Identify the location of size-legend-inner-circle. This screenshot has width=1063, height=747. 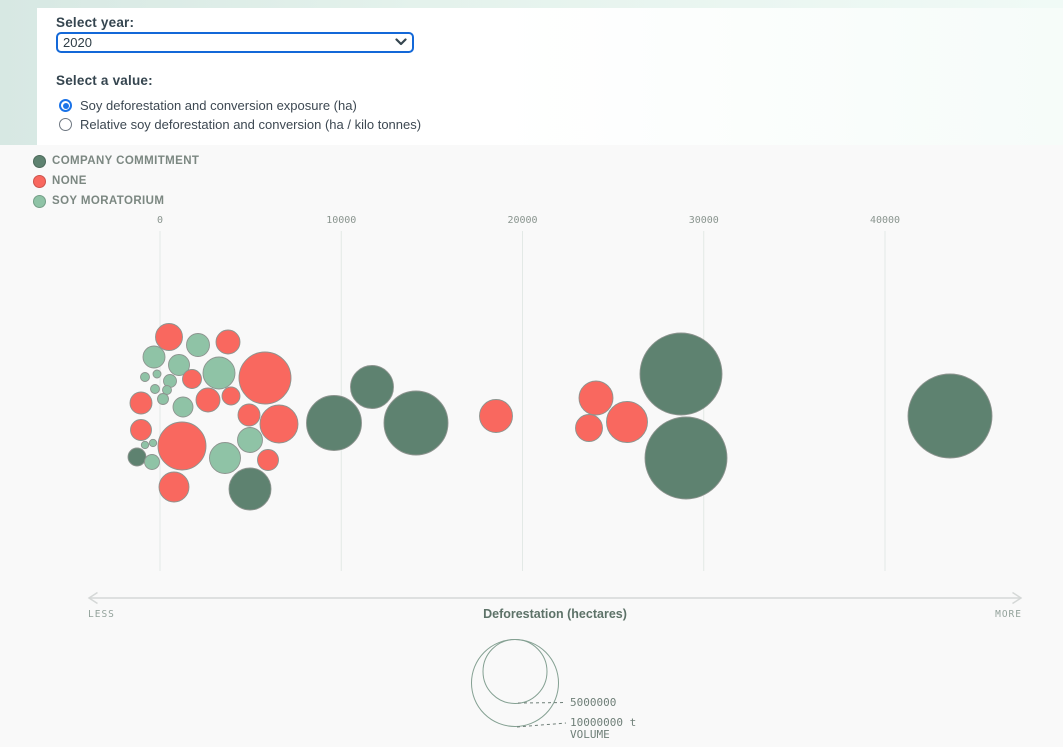
(515, 671).